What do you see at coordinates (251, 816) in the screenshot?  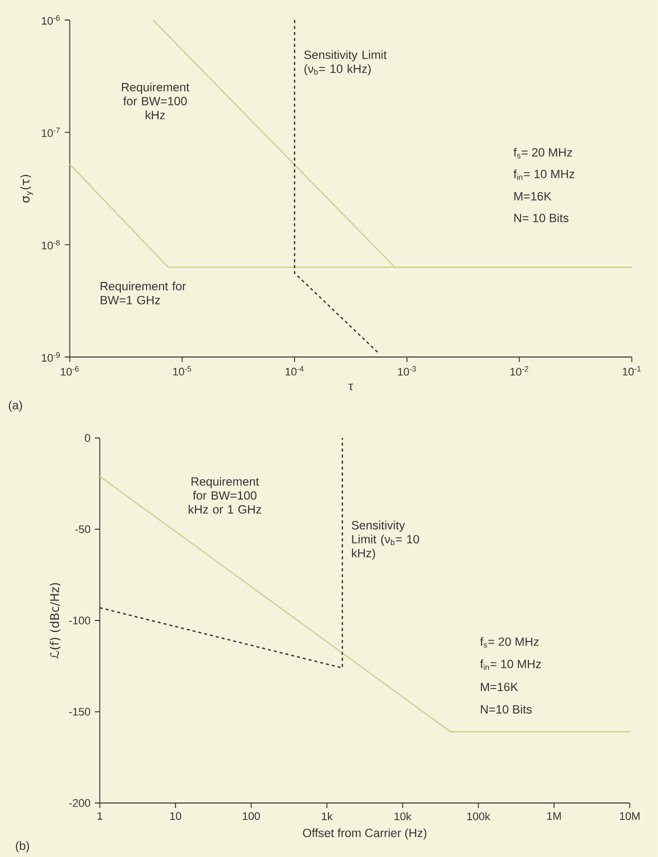 I see `x-tick-label: 100` at bounding box center [251, 816].